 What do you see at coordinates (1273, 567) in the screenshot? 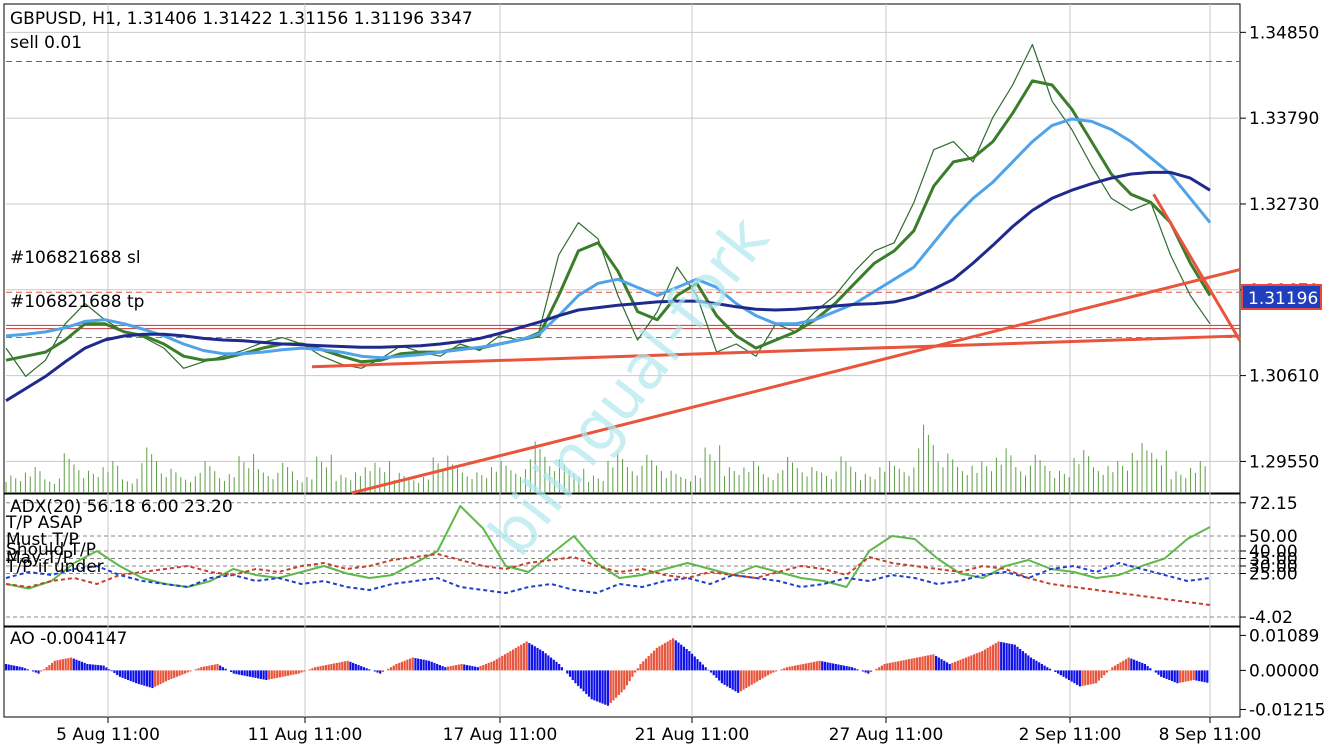
I see `y-tick-label: 30.00` at bounding box center [1273, 567].